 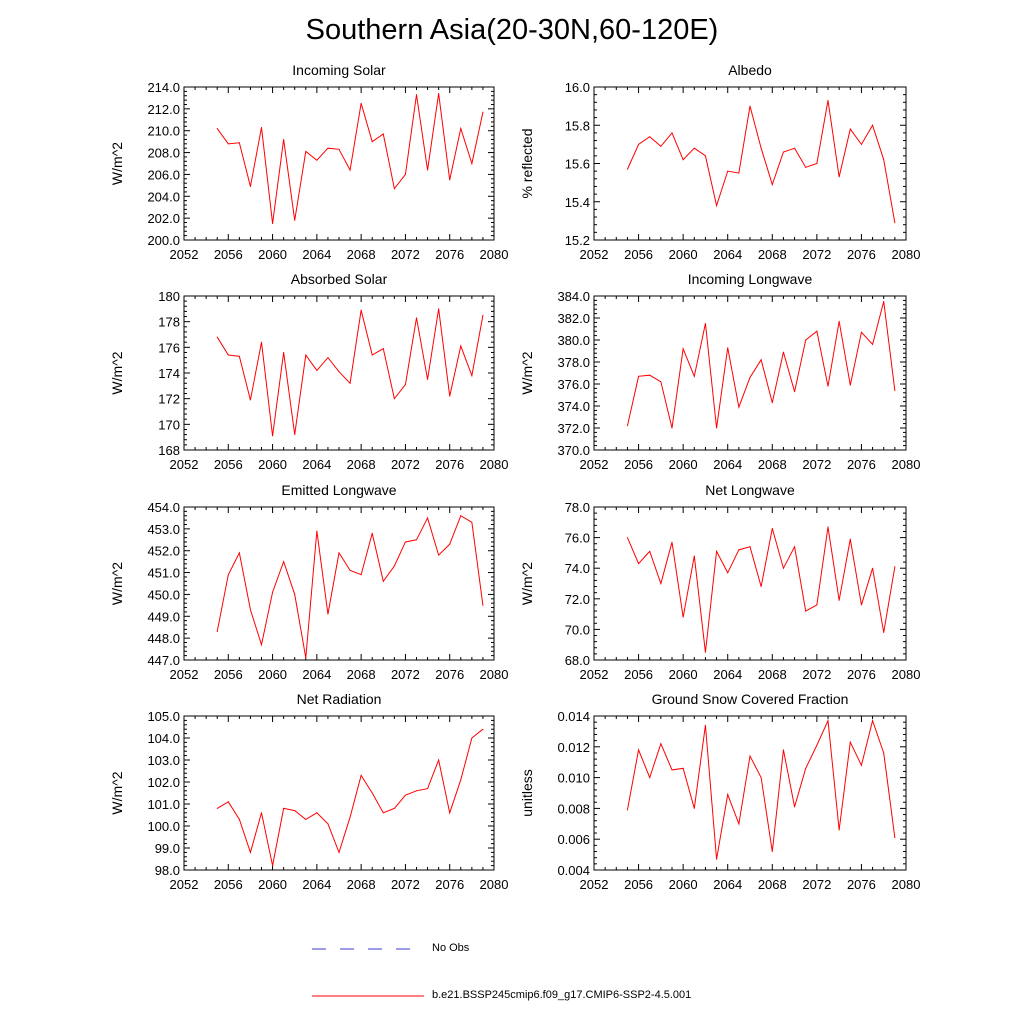 What do you see at coordinates (906, 674) in the screenshot?
I see `chart-net-longwave-x-tick-label: 2080` at bounding box center [906, 674].